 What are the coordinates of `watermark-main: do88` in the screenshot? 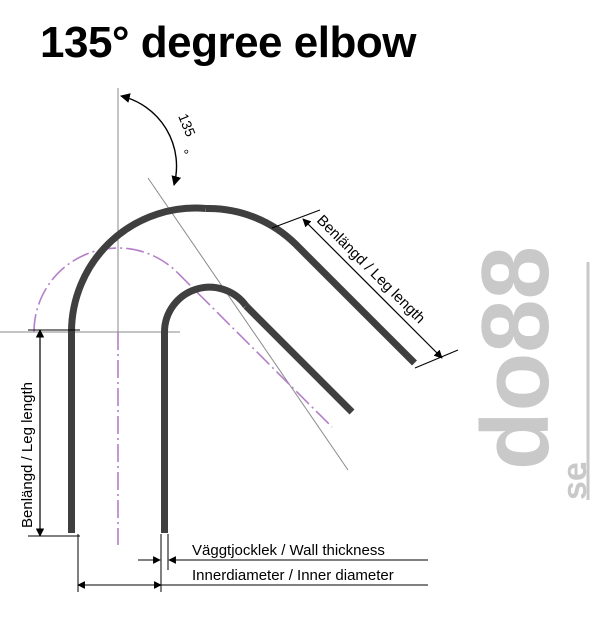 It's located at (515, 358).